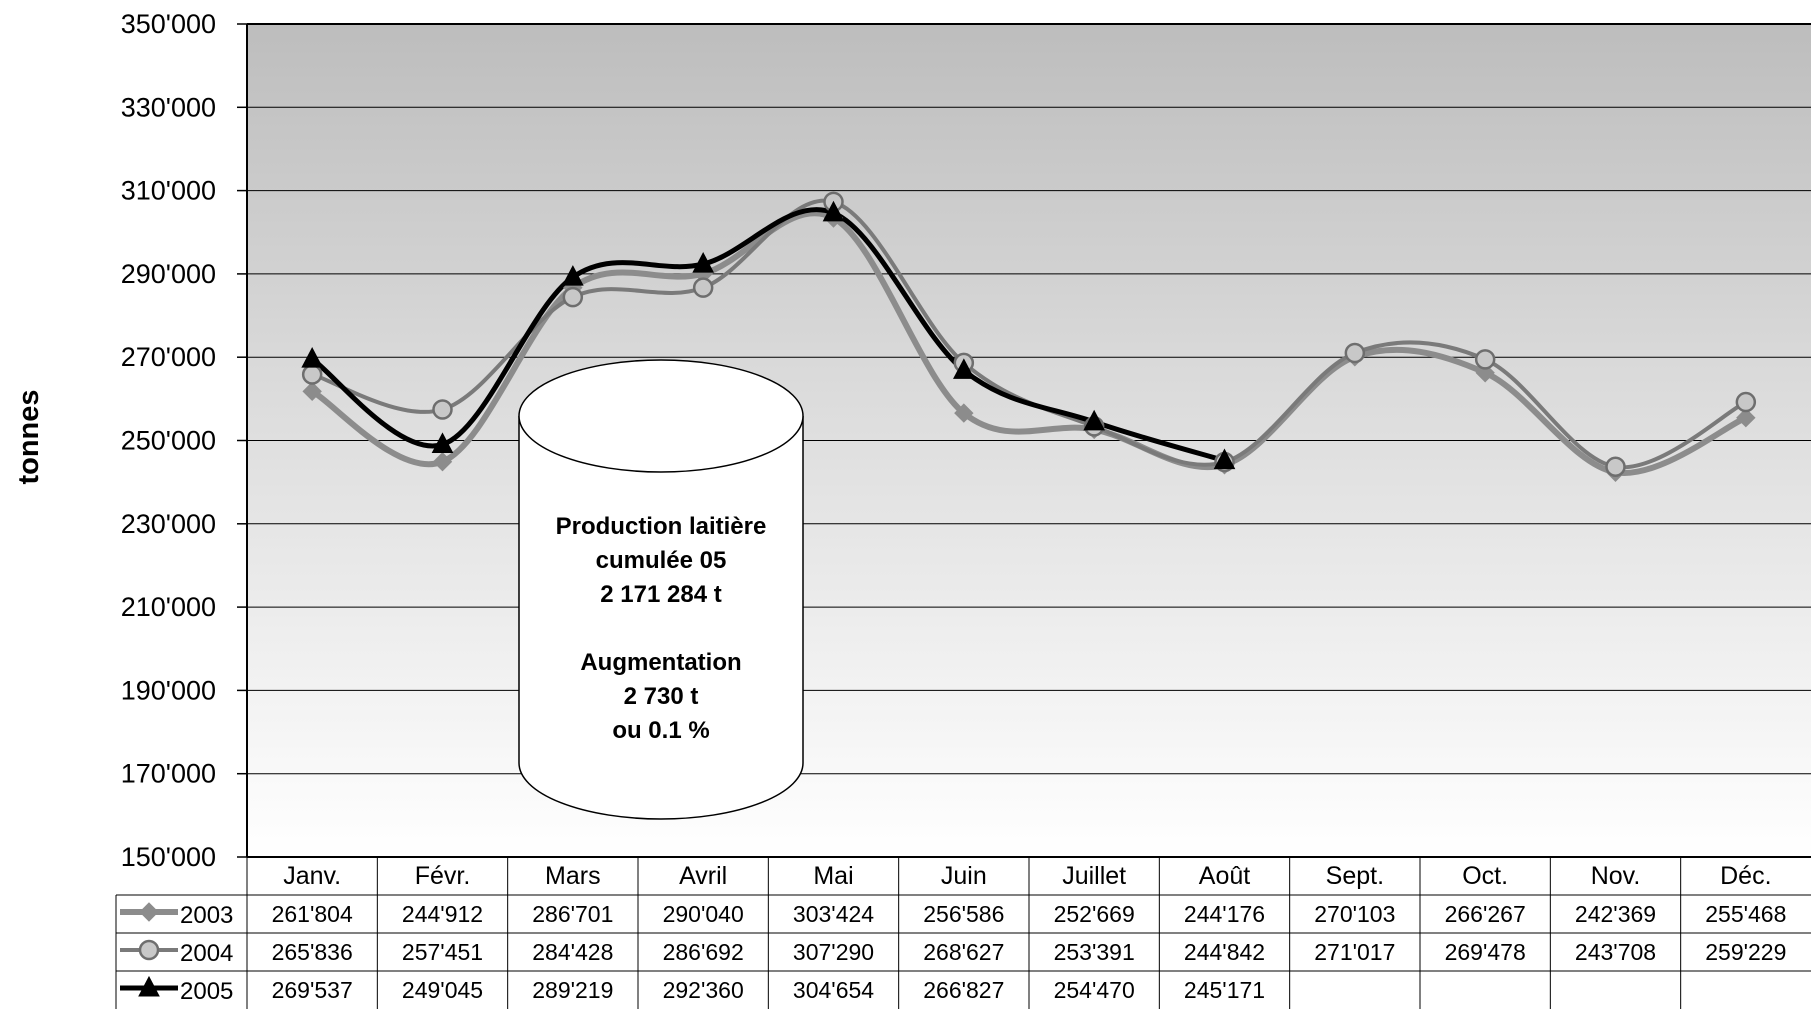 The width and height of the screenshot is (1811, 1010). Describe the element at coordinates (1485, 952) in the screenshot. I see `table-cell-value: 269'478` at that location.